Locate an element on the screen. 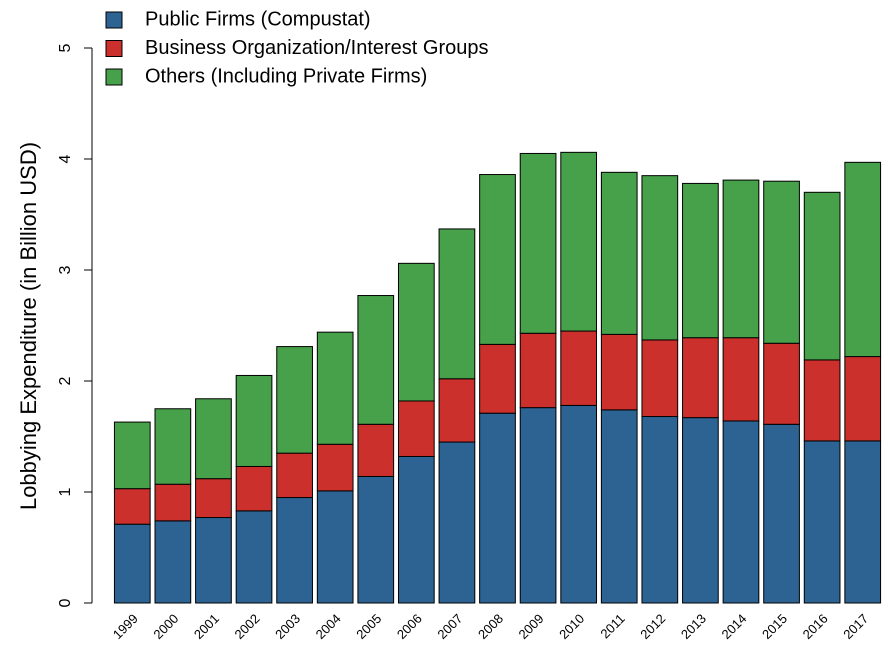  x-tick-label: 2003 is located at coordinates (287, 626).